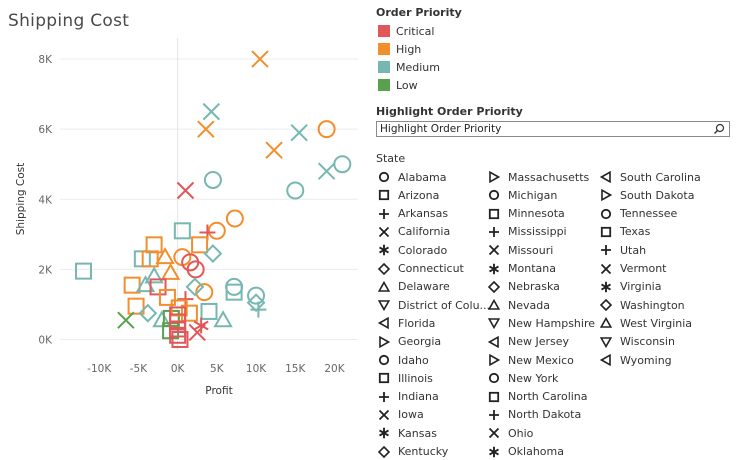 The width and height of the screenshot is (736, 460). What do you see at coordinates (633, 250) in the screenshot?
I see `state-legend-label: Utah` at bounding box center [633, 250].